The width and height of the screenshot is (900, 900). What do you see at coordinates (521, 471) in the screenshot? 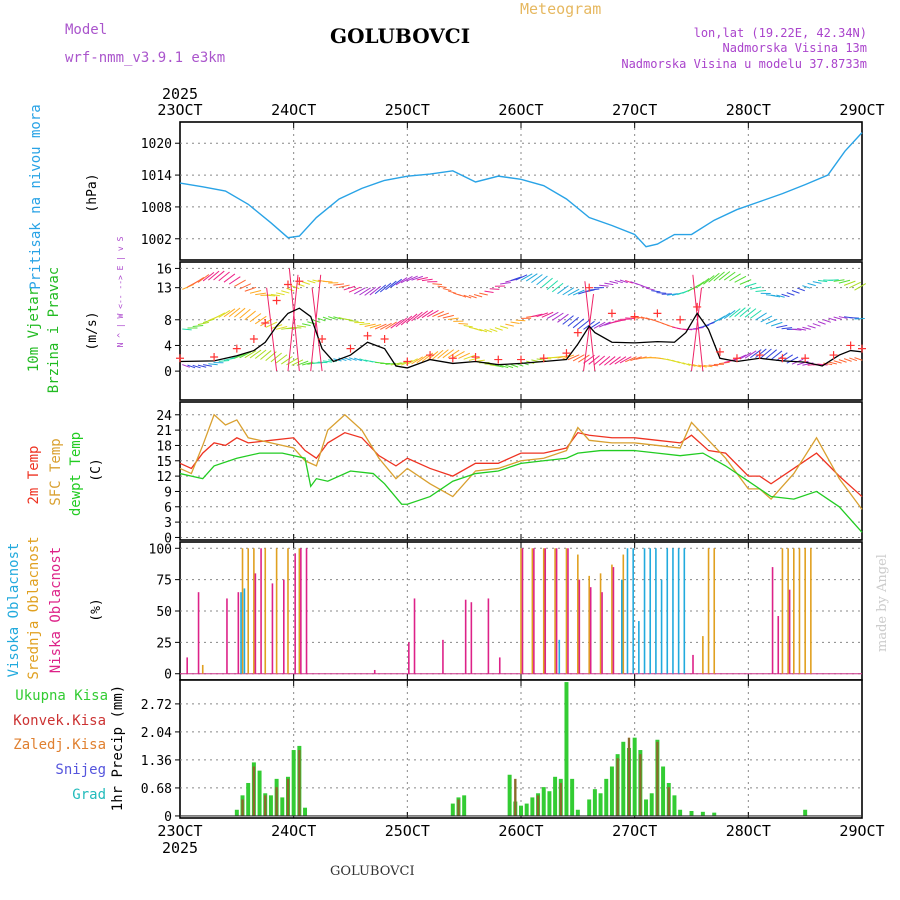
I see `panel-frame` at bounding box center [521, 471].